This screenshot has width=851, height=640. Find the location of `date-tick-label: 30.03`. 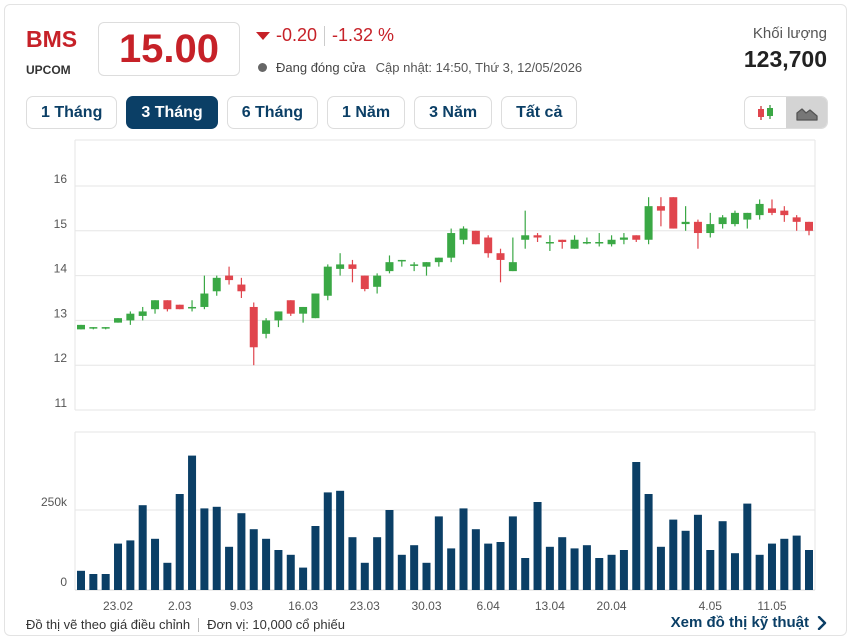

date-tick-label: 30.03 is located at coordinates (426, 606).